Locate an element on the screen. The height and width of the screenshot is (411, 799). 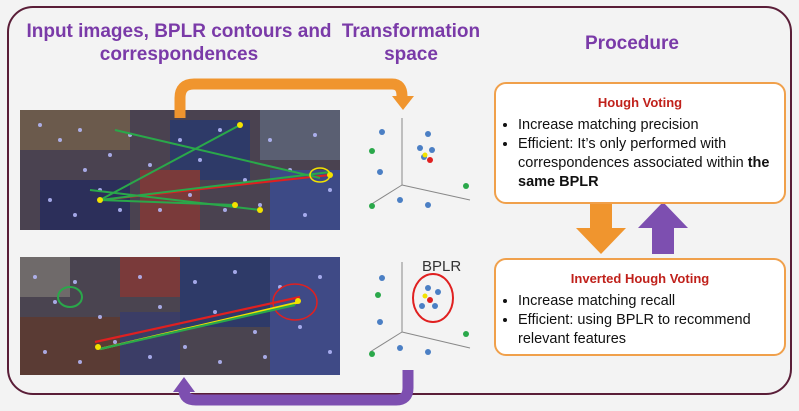
down-arrow-orange is located at coordinates (601, 229).